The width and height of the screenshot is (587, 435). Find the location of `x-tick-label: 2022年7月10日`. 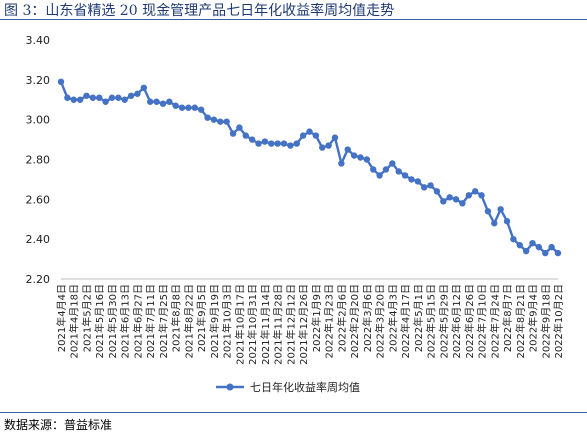

x-tick-label: 2022年7月10日 is located at coordinates (482, 321).